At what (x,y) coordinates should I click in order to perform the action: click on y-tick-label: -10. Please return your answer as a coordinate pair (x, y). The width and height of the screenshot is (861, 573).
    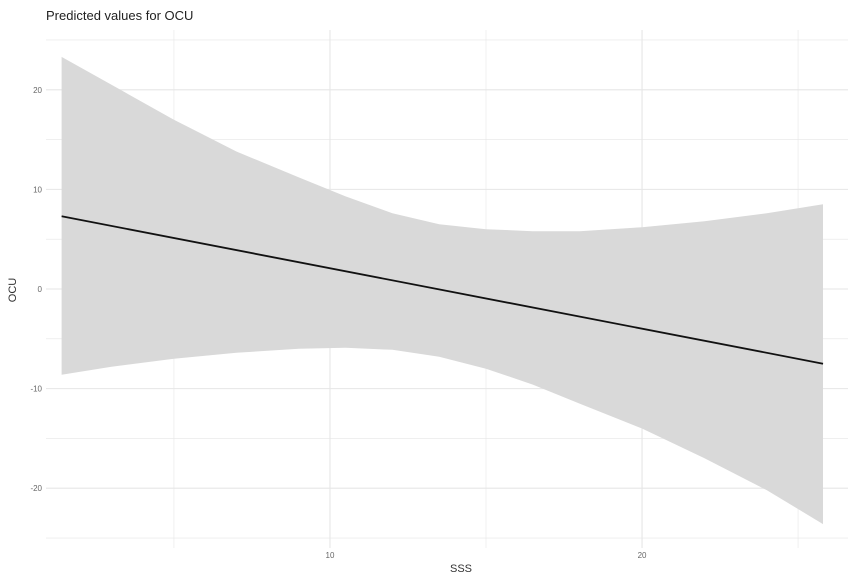
    Looking at the image, I should click on (36, 389).